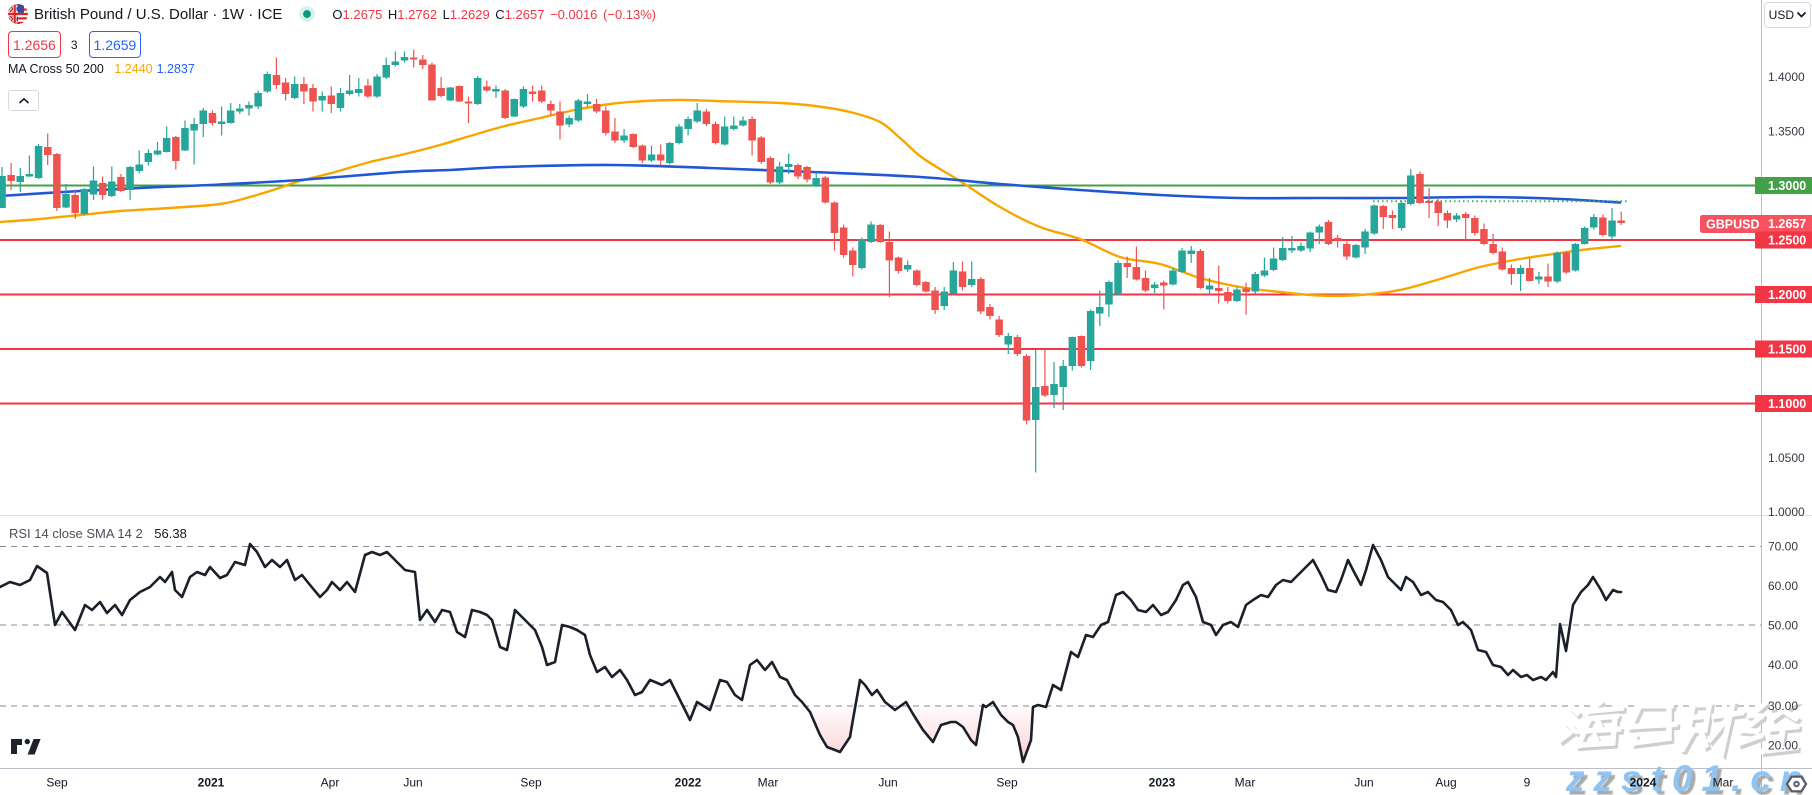  What do you see at coordinates (1787, 295) in the screenshot?
I see `svg-text: 1.2000` at bounding box center [1787, 295].